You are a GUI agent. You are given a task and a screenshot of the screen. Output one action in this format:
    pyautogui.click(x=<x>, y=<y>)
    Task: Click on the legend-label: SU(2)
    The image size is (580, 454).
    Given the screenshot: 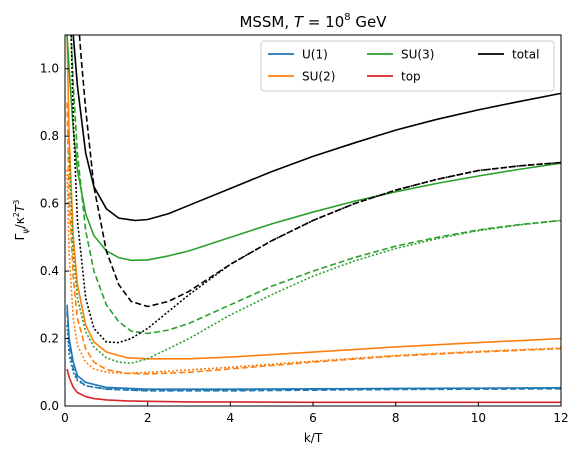 What is the action you would take?
    pyautogui.click(x=318, y=77)
    